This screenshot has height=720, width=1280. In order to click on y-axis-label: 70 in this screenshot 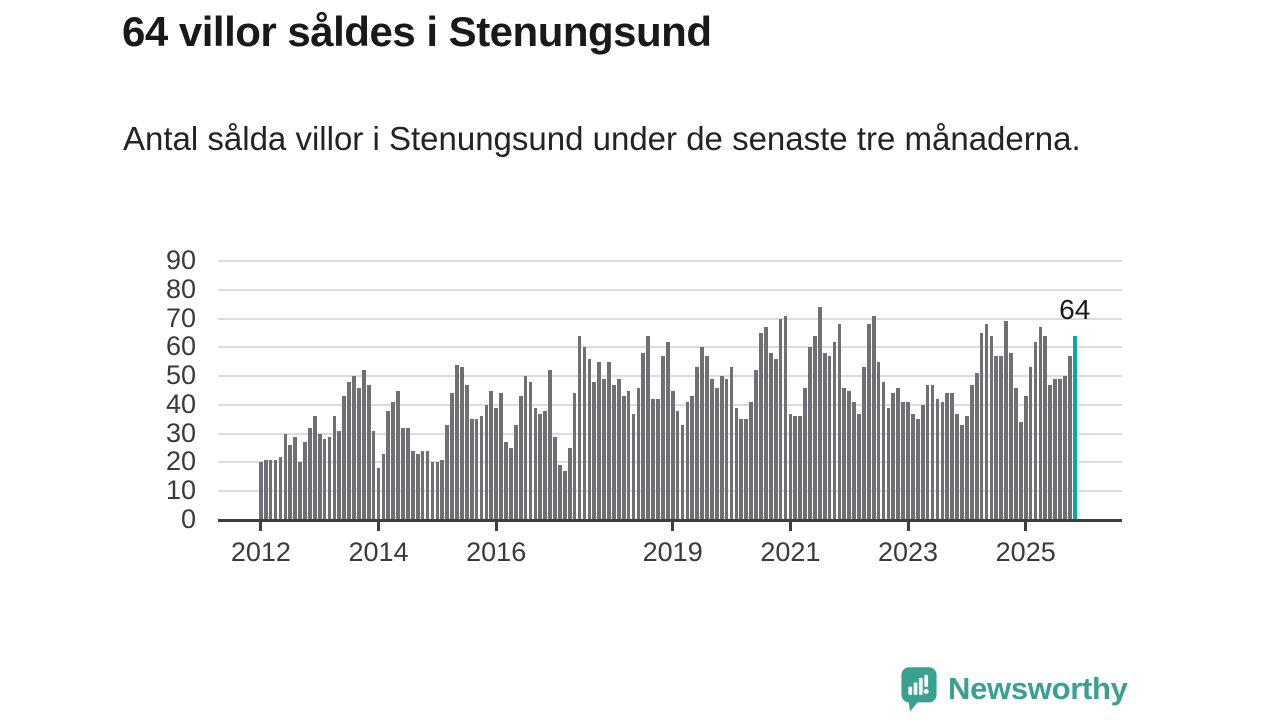, I will do `click(180, 317)`.